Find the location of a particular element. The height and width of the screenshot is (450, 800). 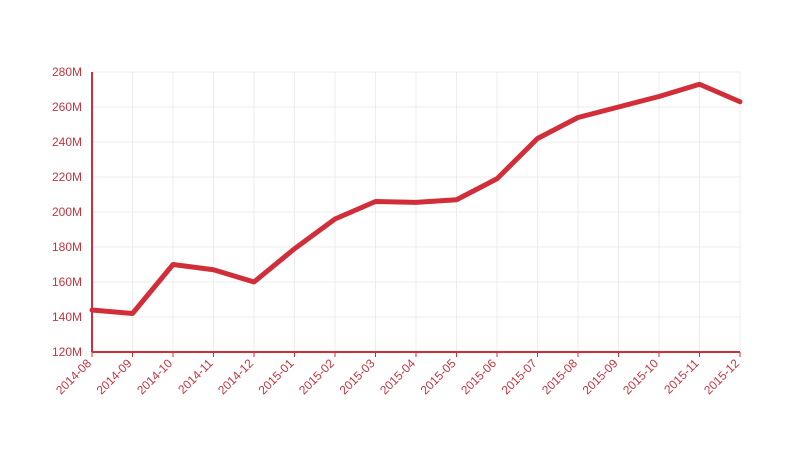

x-tick-label: 2014-11 is located at coordinates (195, 376).